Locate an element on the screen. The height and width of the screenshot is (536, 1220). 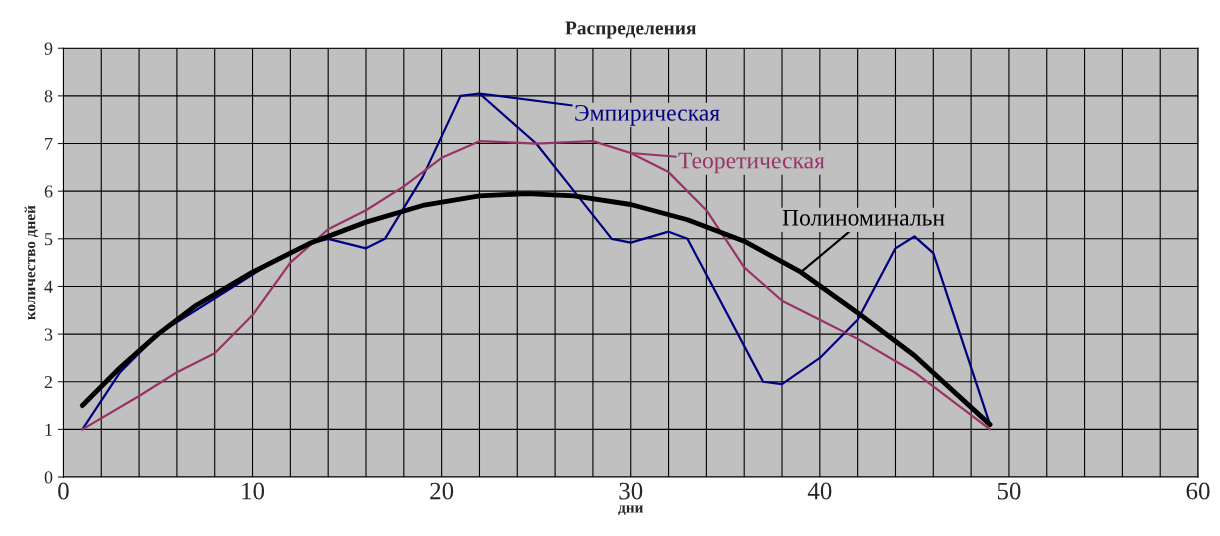
x-tick-label: 0 is located at coordinates (63, 491).